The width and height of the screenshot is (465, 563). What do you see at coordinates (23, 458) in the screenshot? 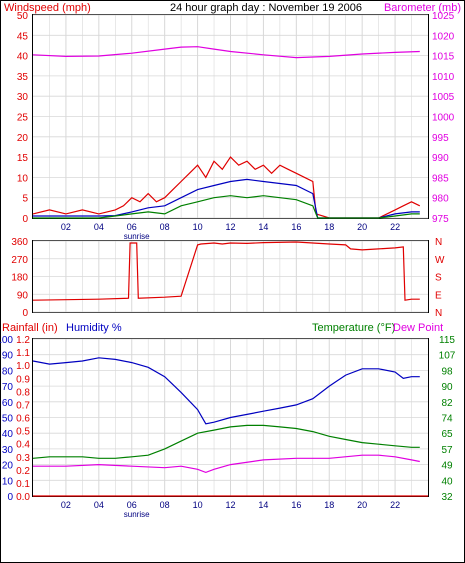
I see `rain-tick-label: 0.3` at bounding box center [23, 458].